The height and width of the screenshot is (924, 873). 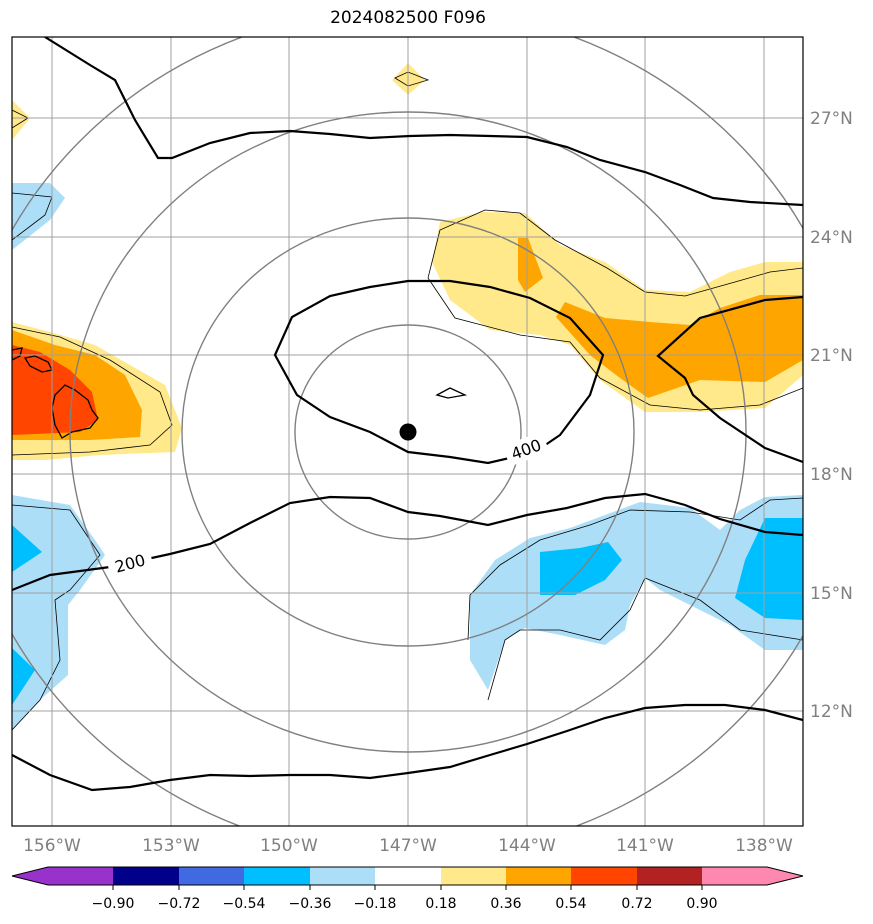 What do you see at coordinates (831, 475) in the screenshot?
I see `latitude-tick-label: 18°N` at bounding box center [831, 475].